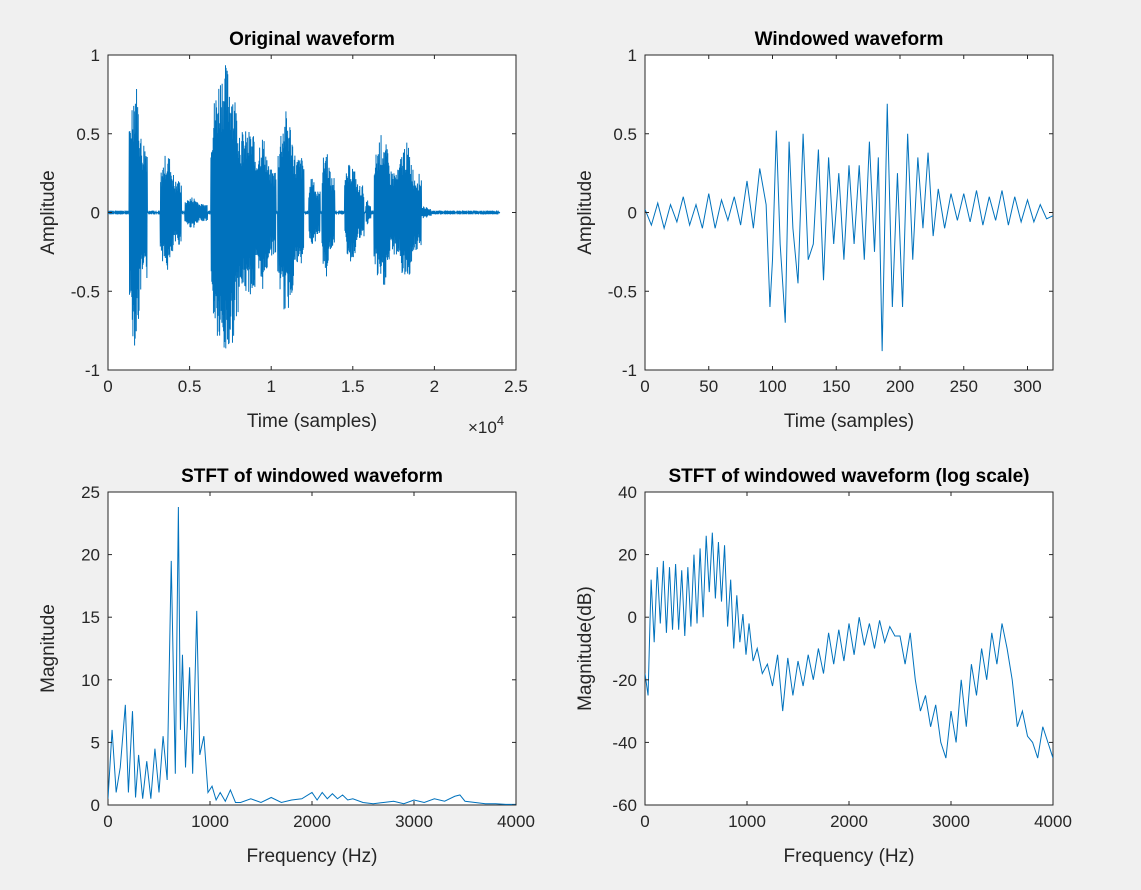  I want to click on x-tick-label: 250, so click(964, 386).